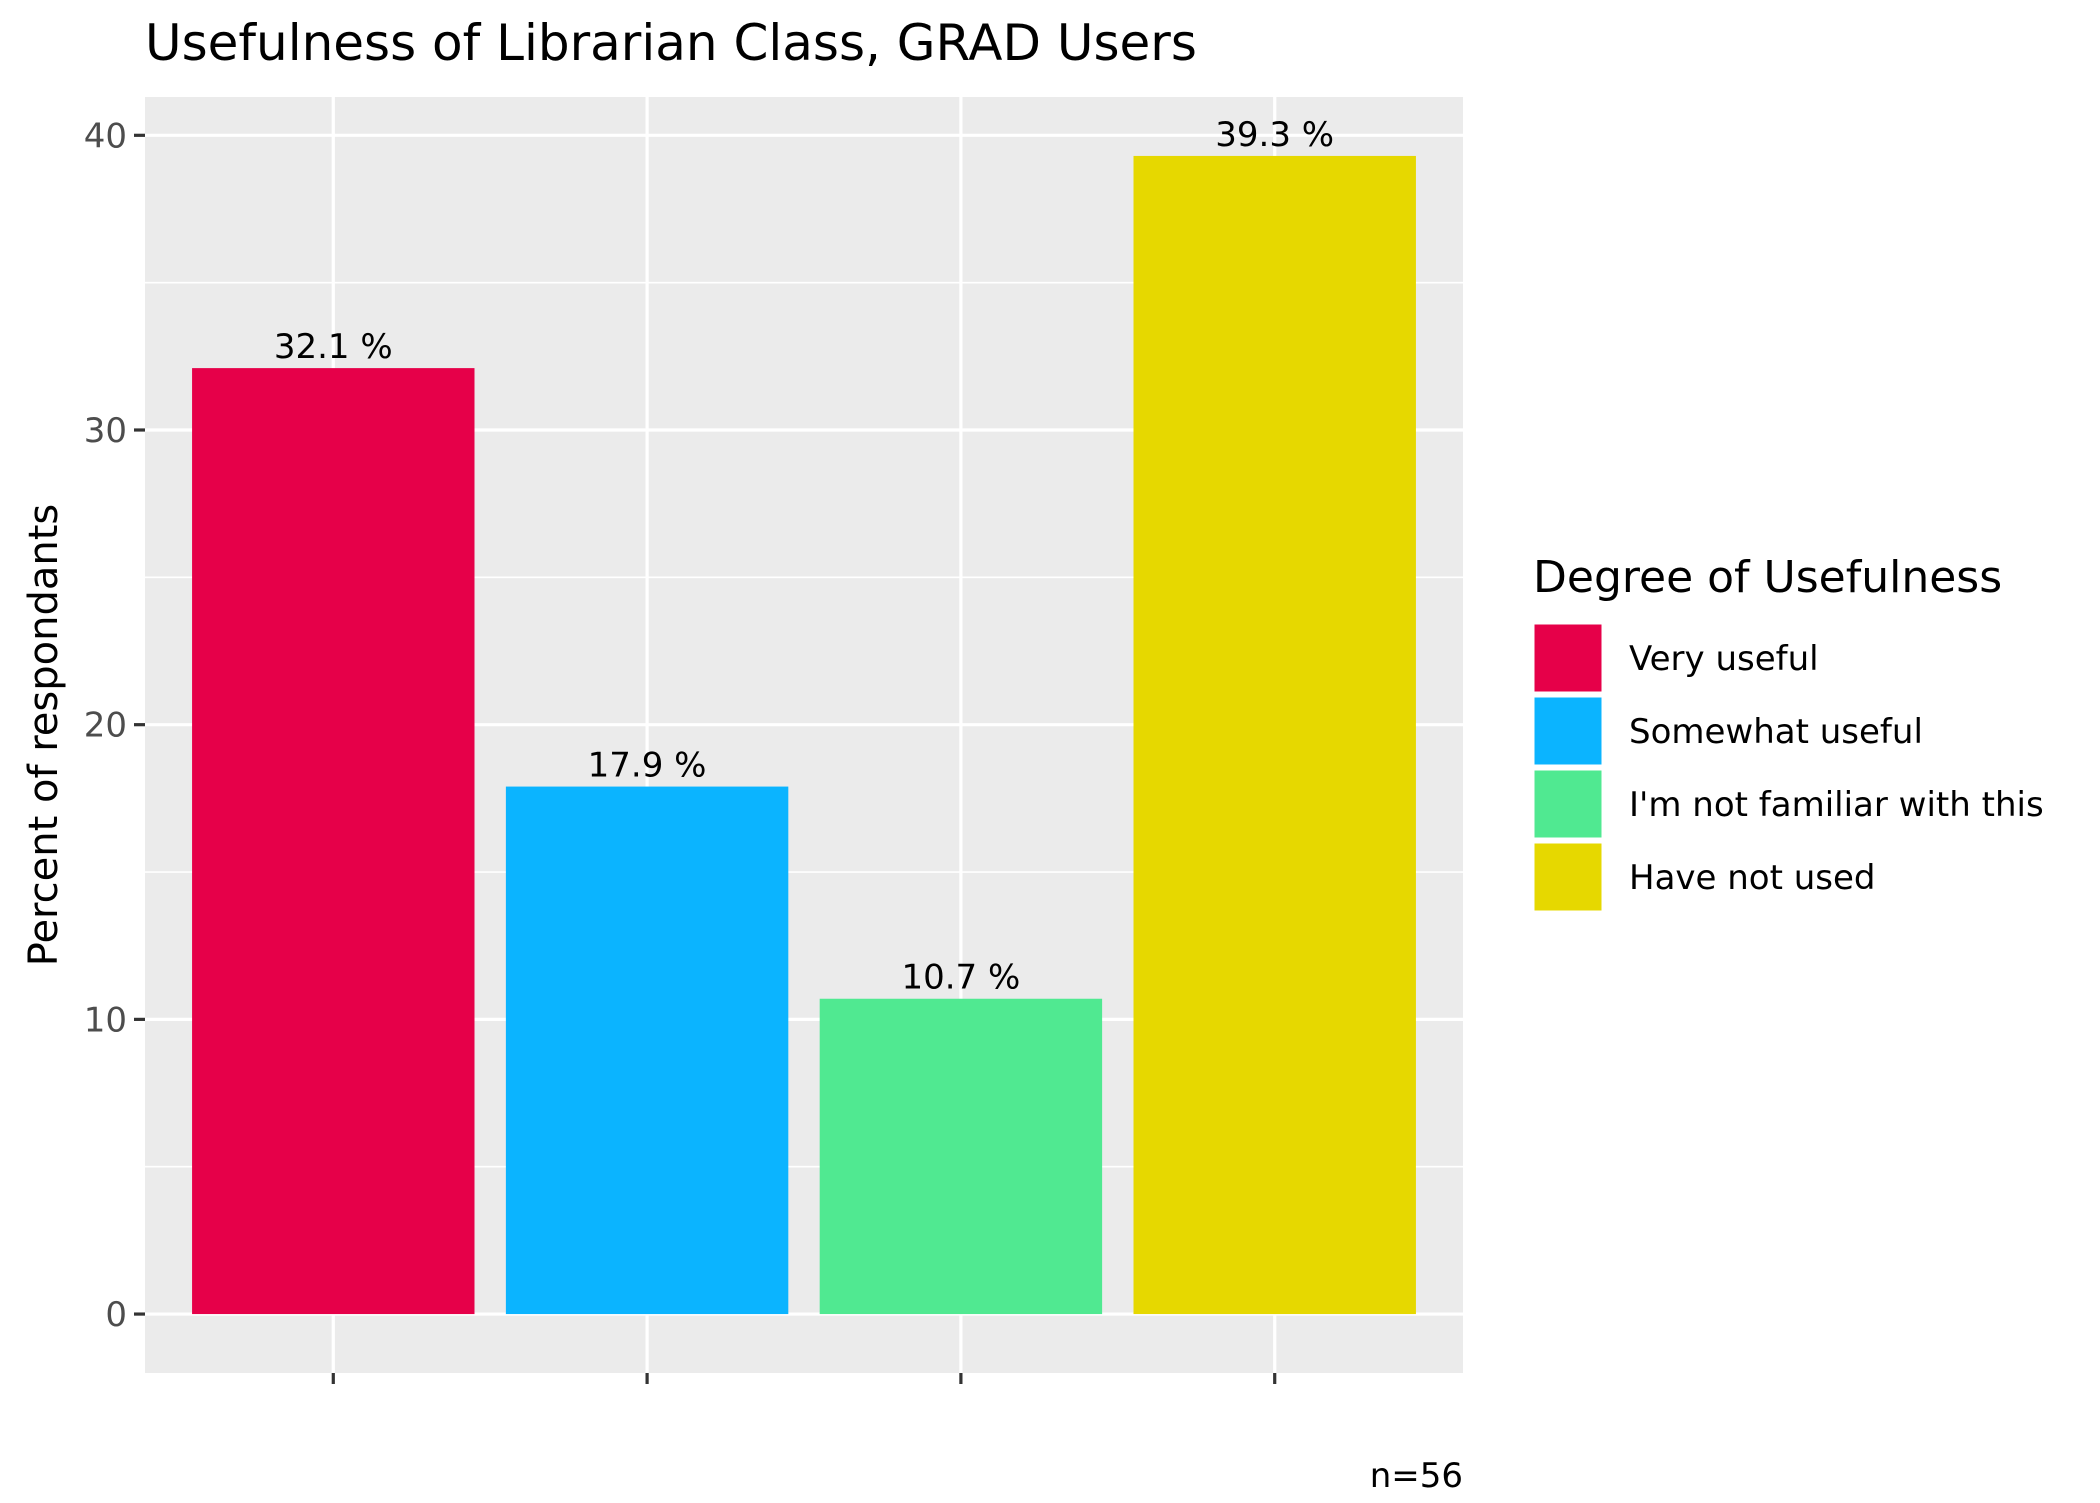 The width and height of the screenshot is (2100, 1503). I want to click on legend-label: I'm not familiar with this, so click(1836, 805).